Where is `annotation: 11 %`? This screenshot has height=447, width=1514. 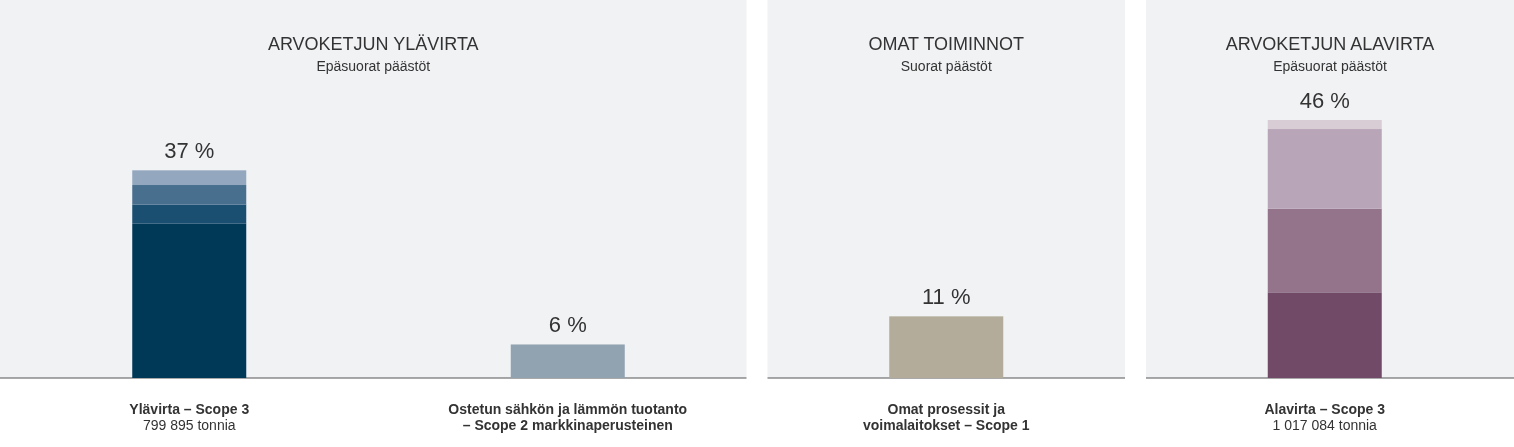
annotation: 11 % is located at coordinates (946, 297).